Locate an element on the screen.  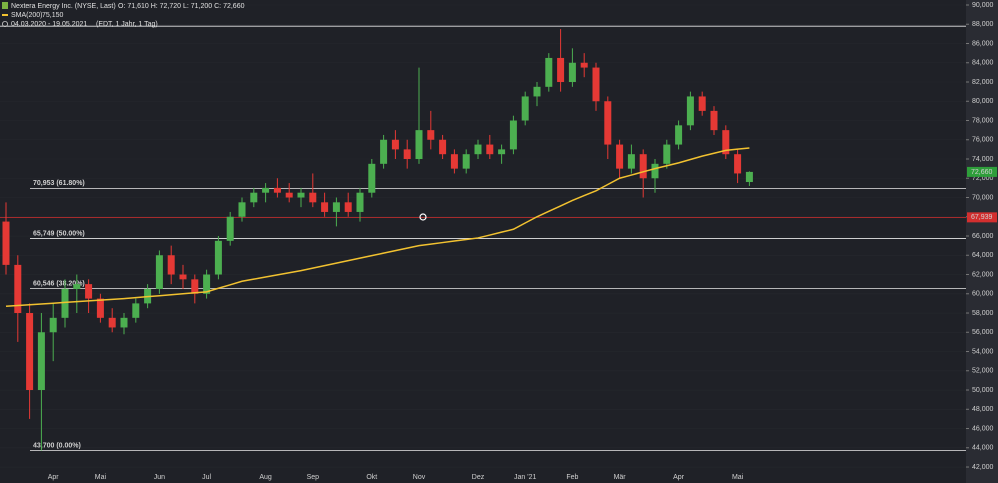
alert-tag is located at coordinates (982, 217).